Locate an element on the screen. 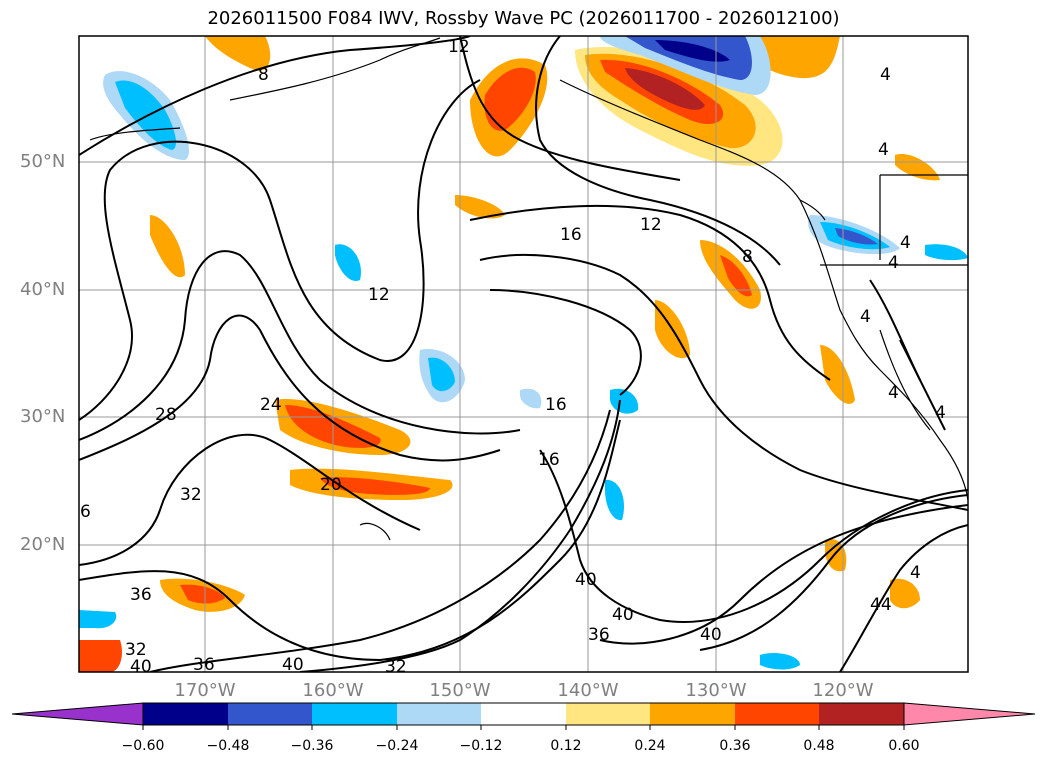 This screenshot has height=765, width=1047. contour-label: 20 is located at coordinates (331, 485).